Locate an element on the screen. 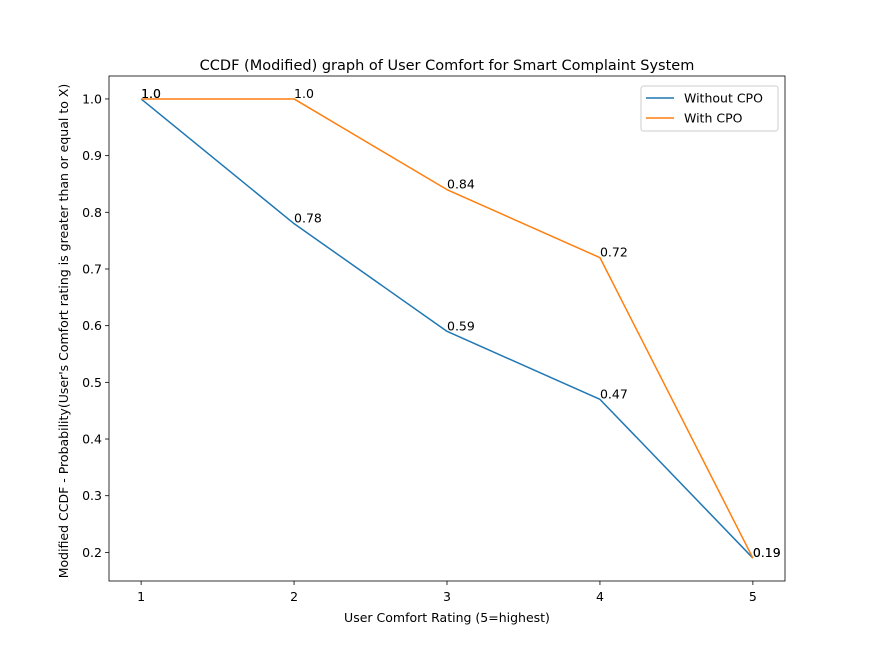  data-label: 0.84 is located at coordinates (461, 184).